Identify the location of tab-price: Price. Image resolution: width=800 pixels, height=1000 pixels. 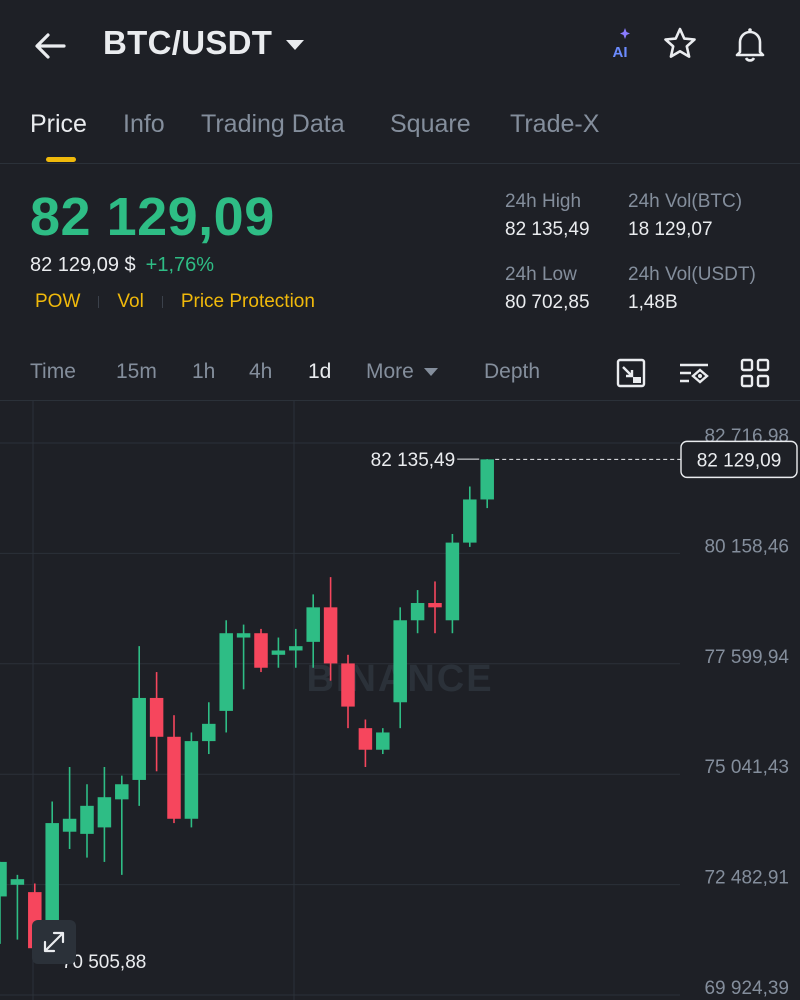
(58, 124).